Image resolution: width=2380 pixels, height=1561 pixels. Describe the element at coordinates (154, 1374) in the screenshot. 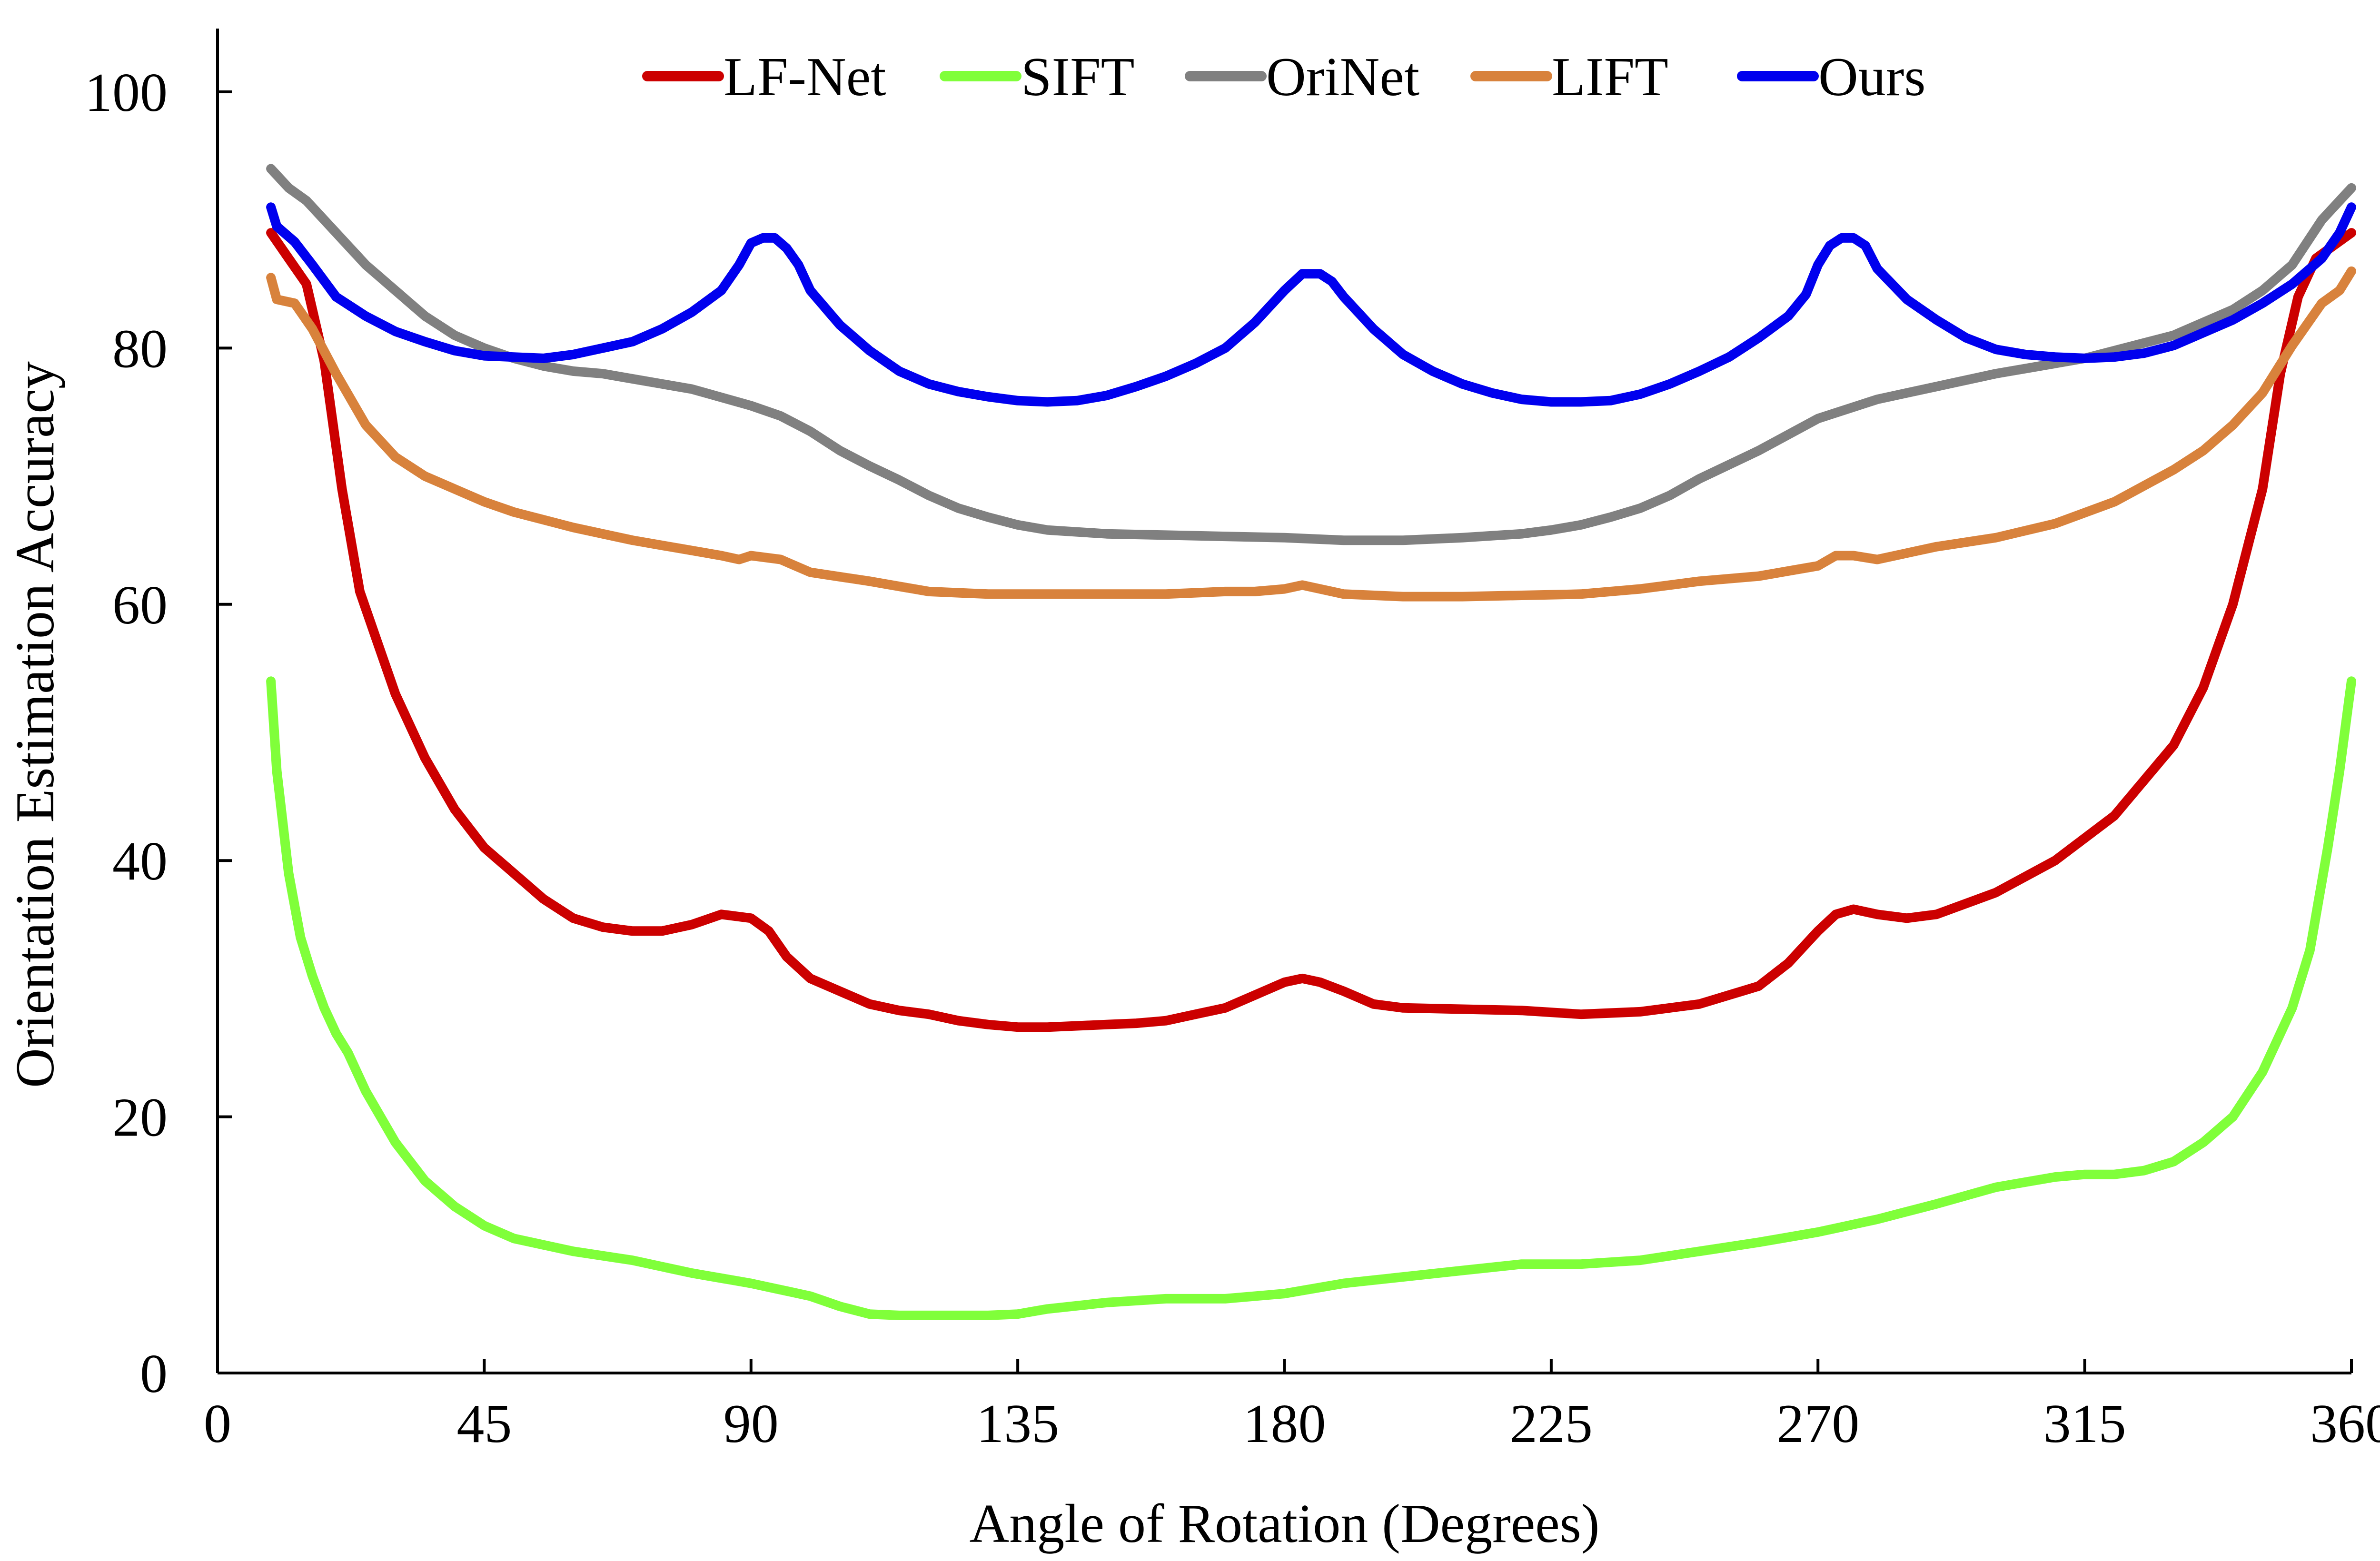

I see `y-tick-label: 0` at that location.